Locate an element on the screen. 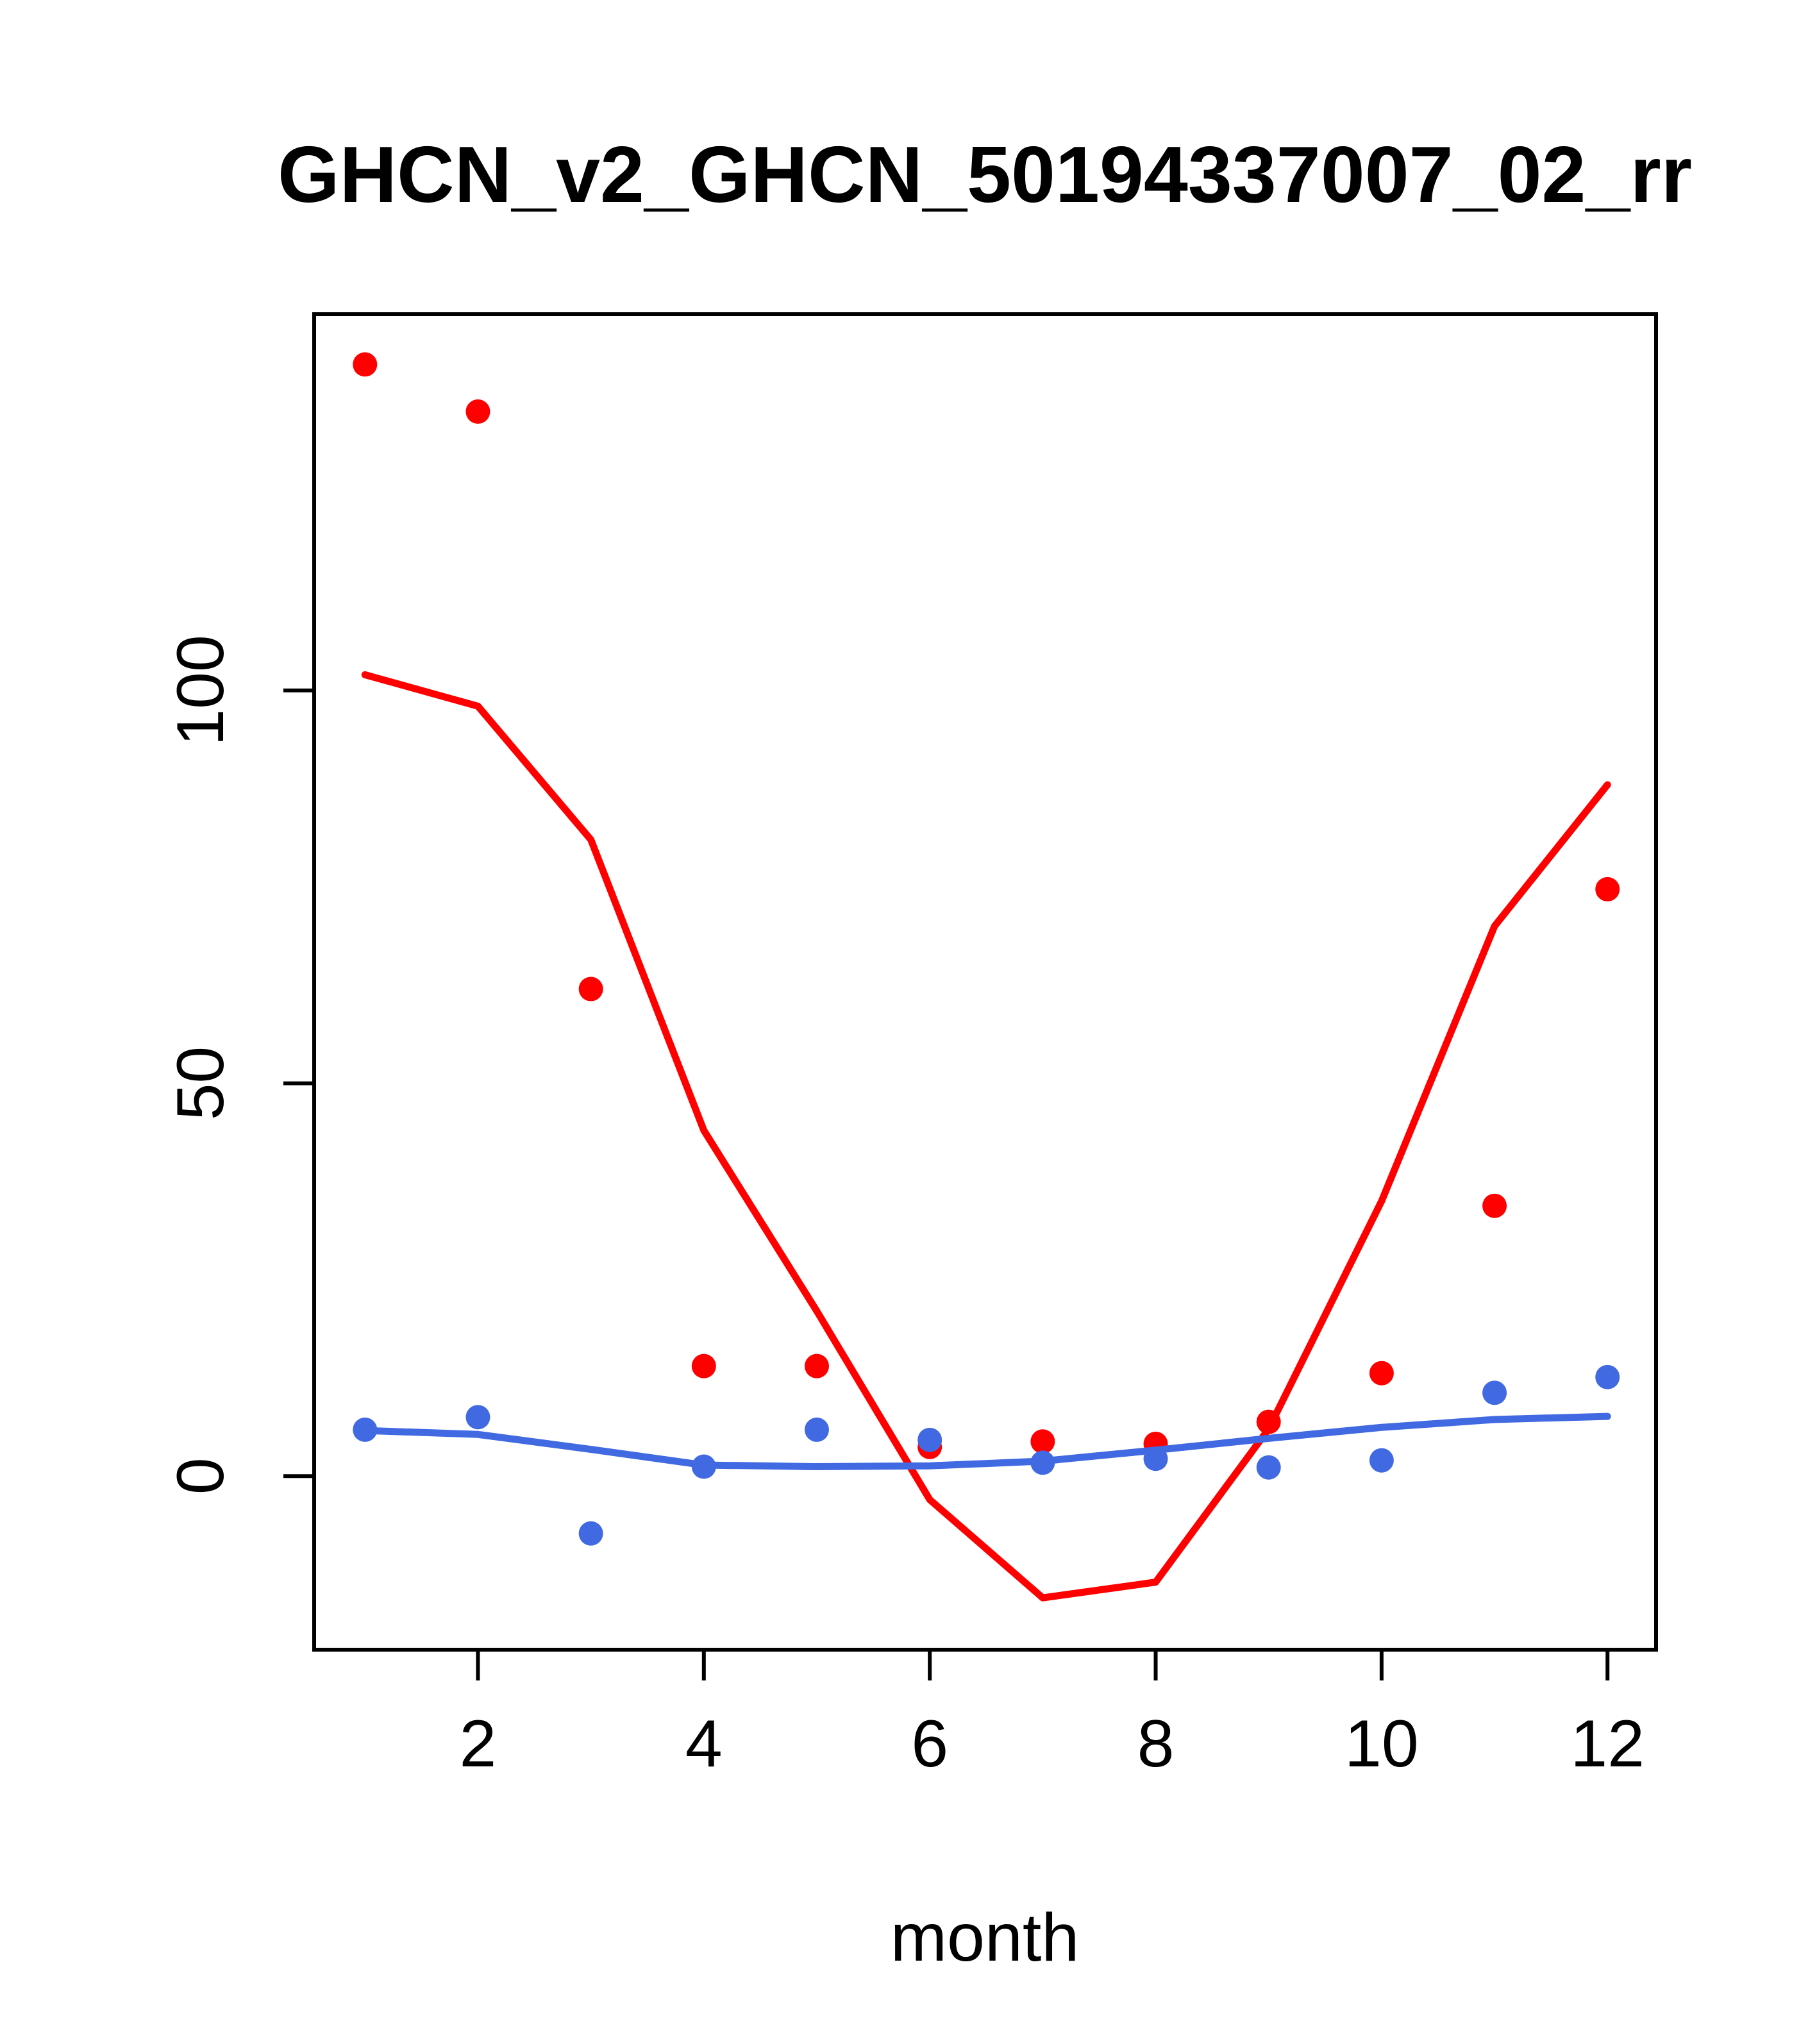 The image size is (1817, 2044). blue-points-group is located at coordinates (986, 1455).